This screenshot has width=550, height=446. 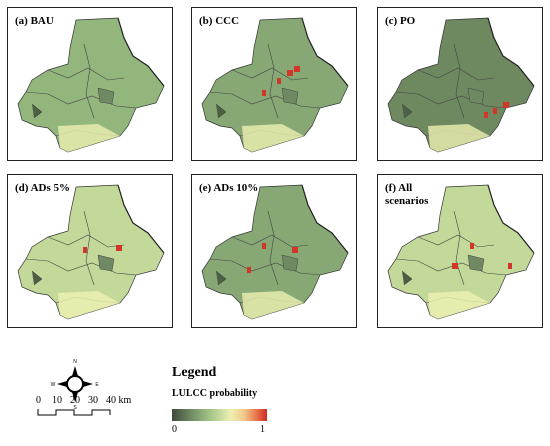 I want to click on map-panel-c: (c) PO, so click(x=460, y=84).